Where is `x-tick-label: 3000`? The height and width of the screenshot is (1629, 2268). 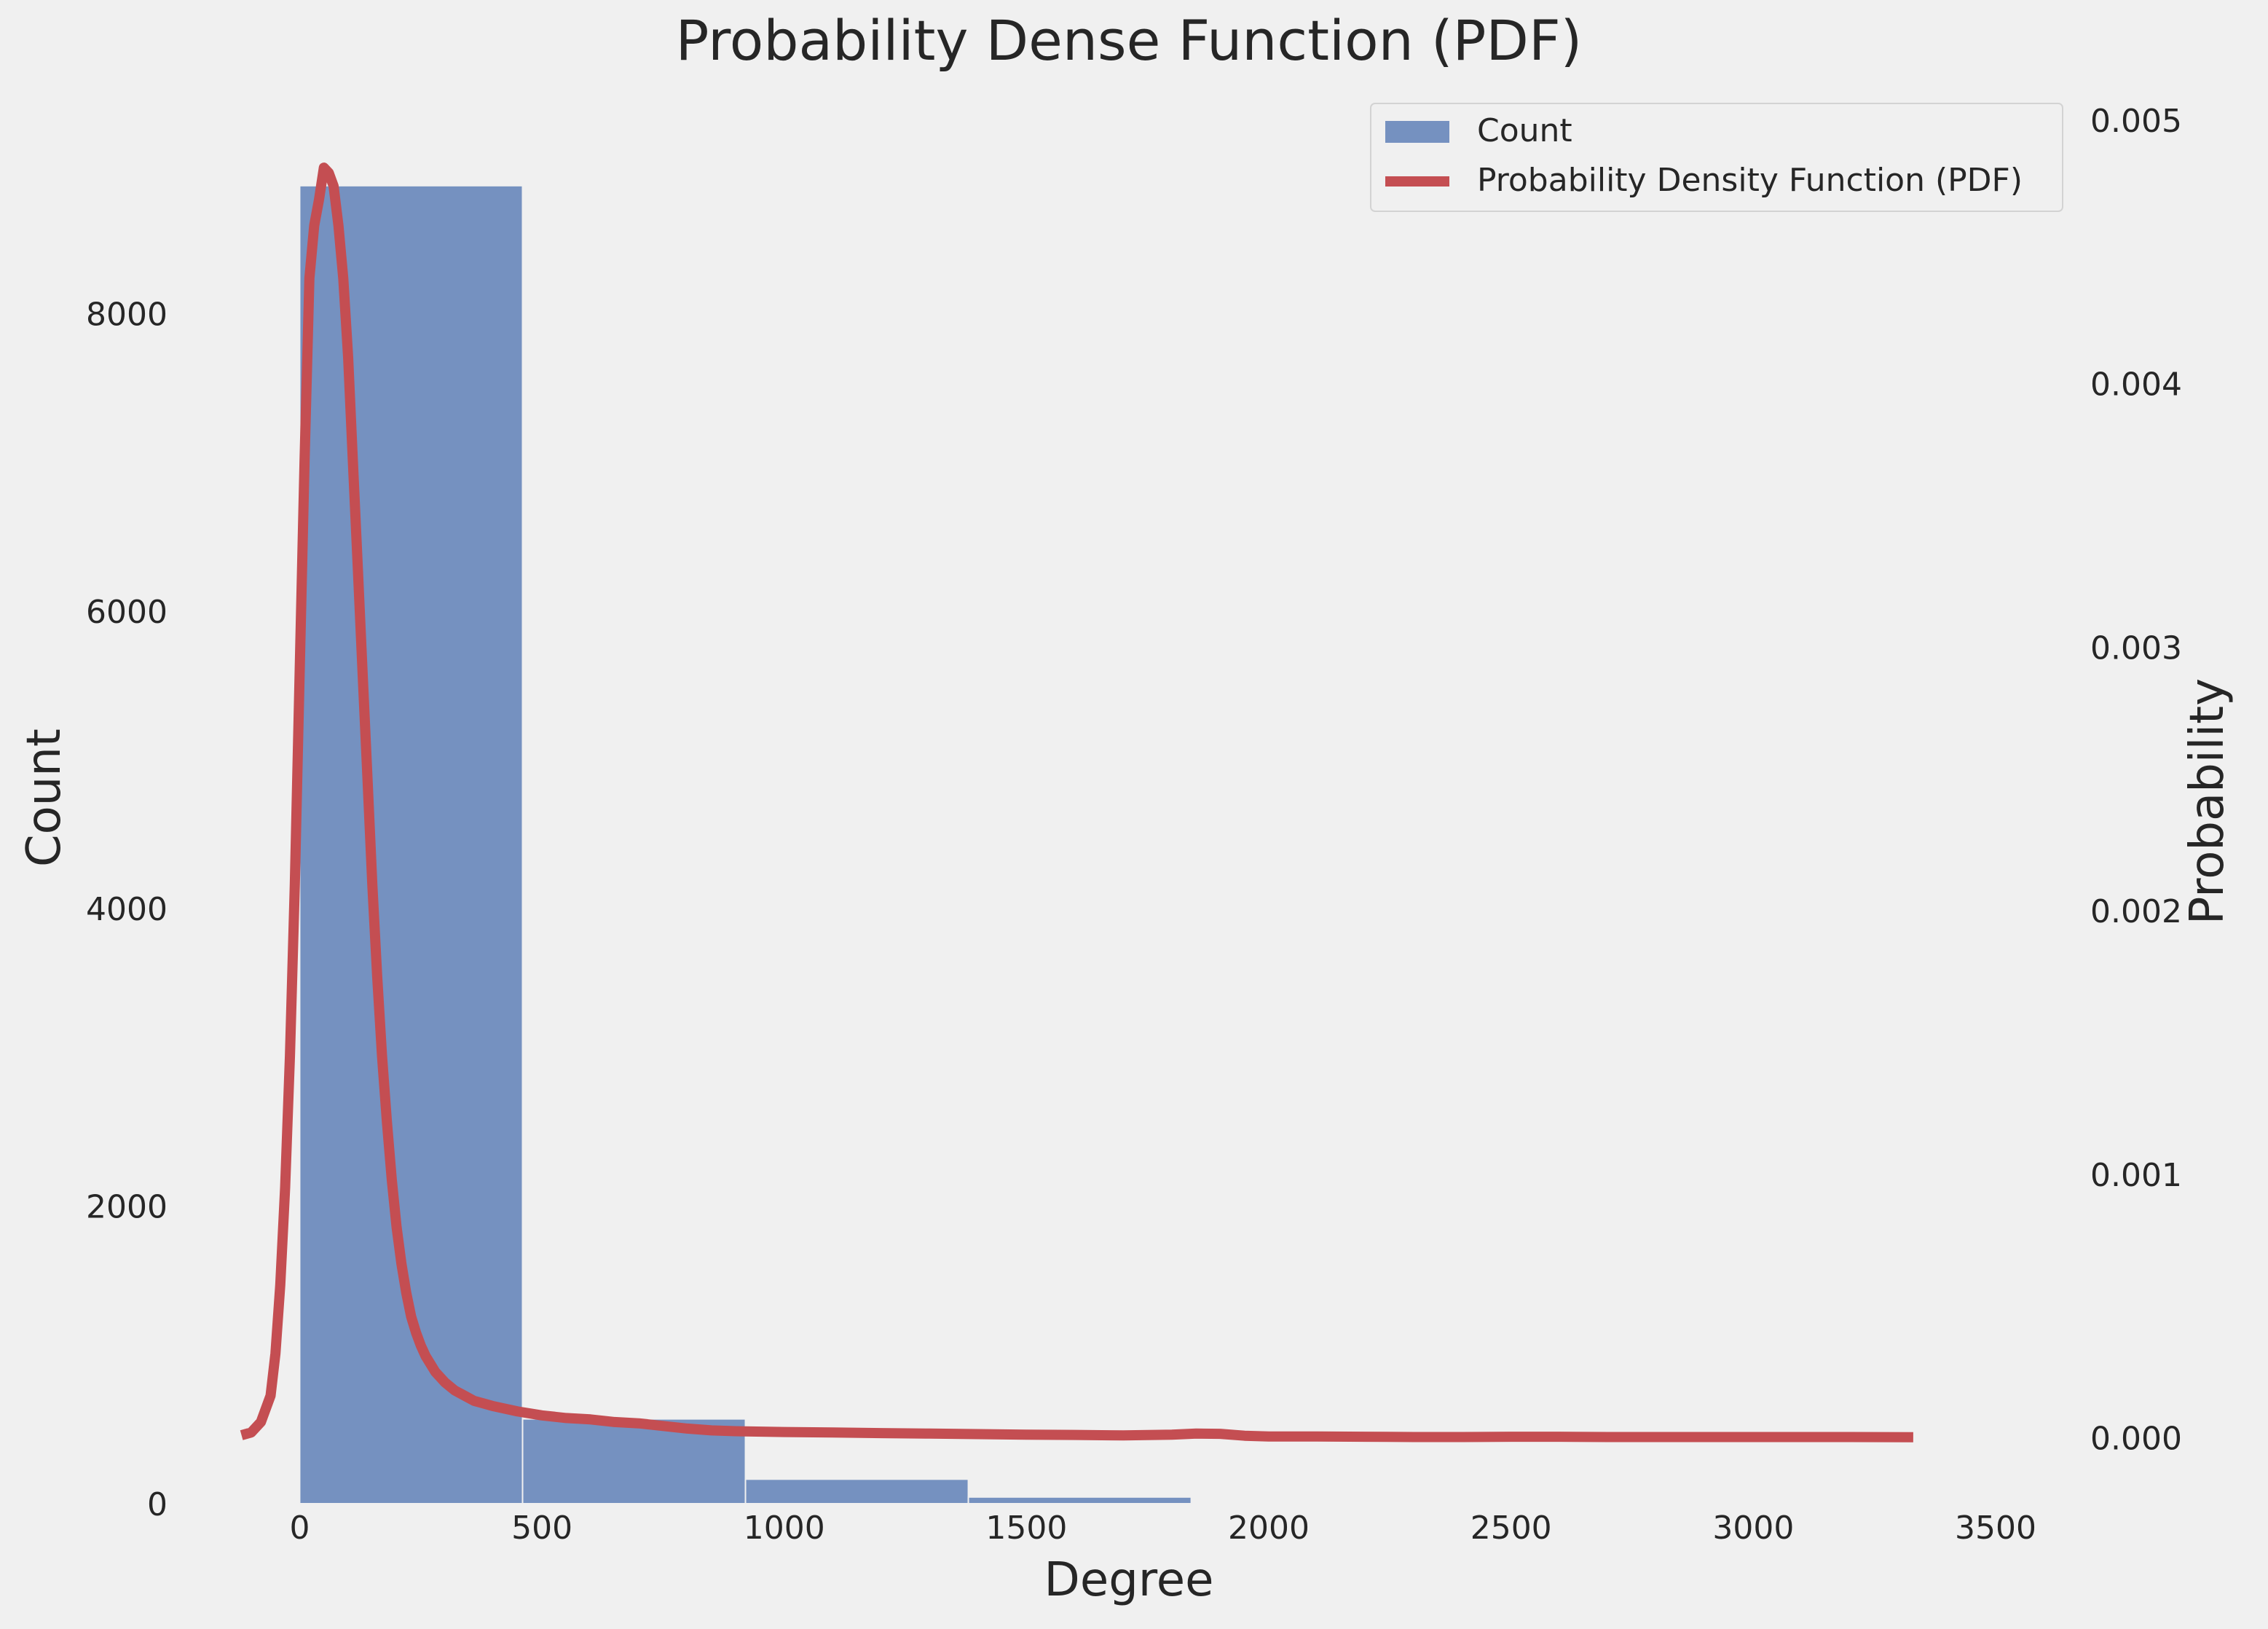
x-tick-label: 3000 is located at coordinates (1753, 1528).